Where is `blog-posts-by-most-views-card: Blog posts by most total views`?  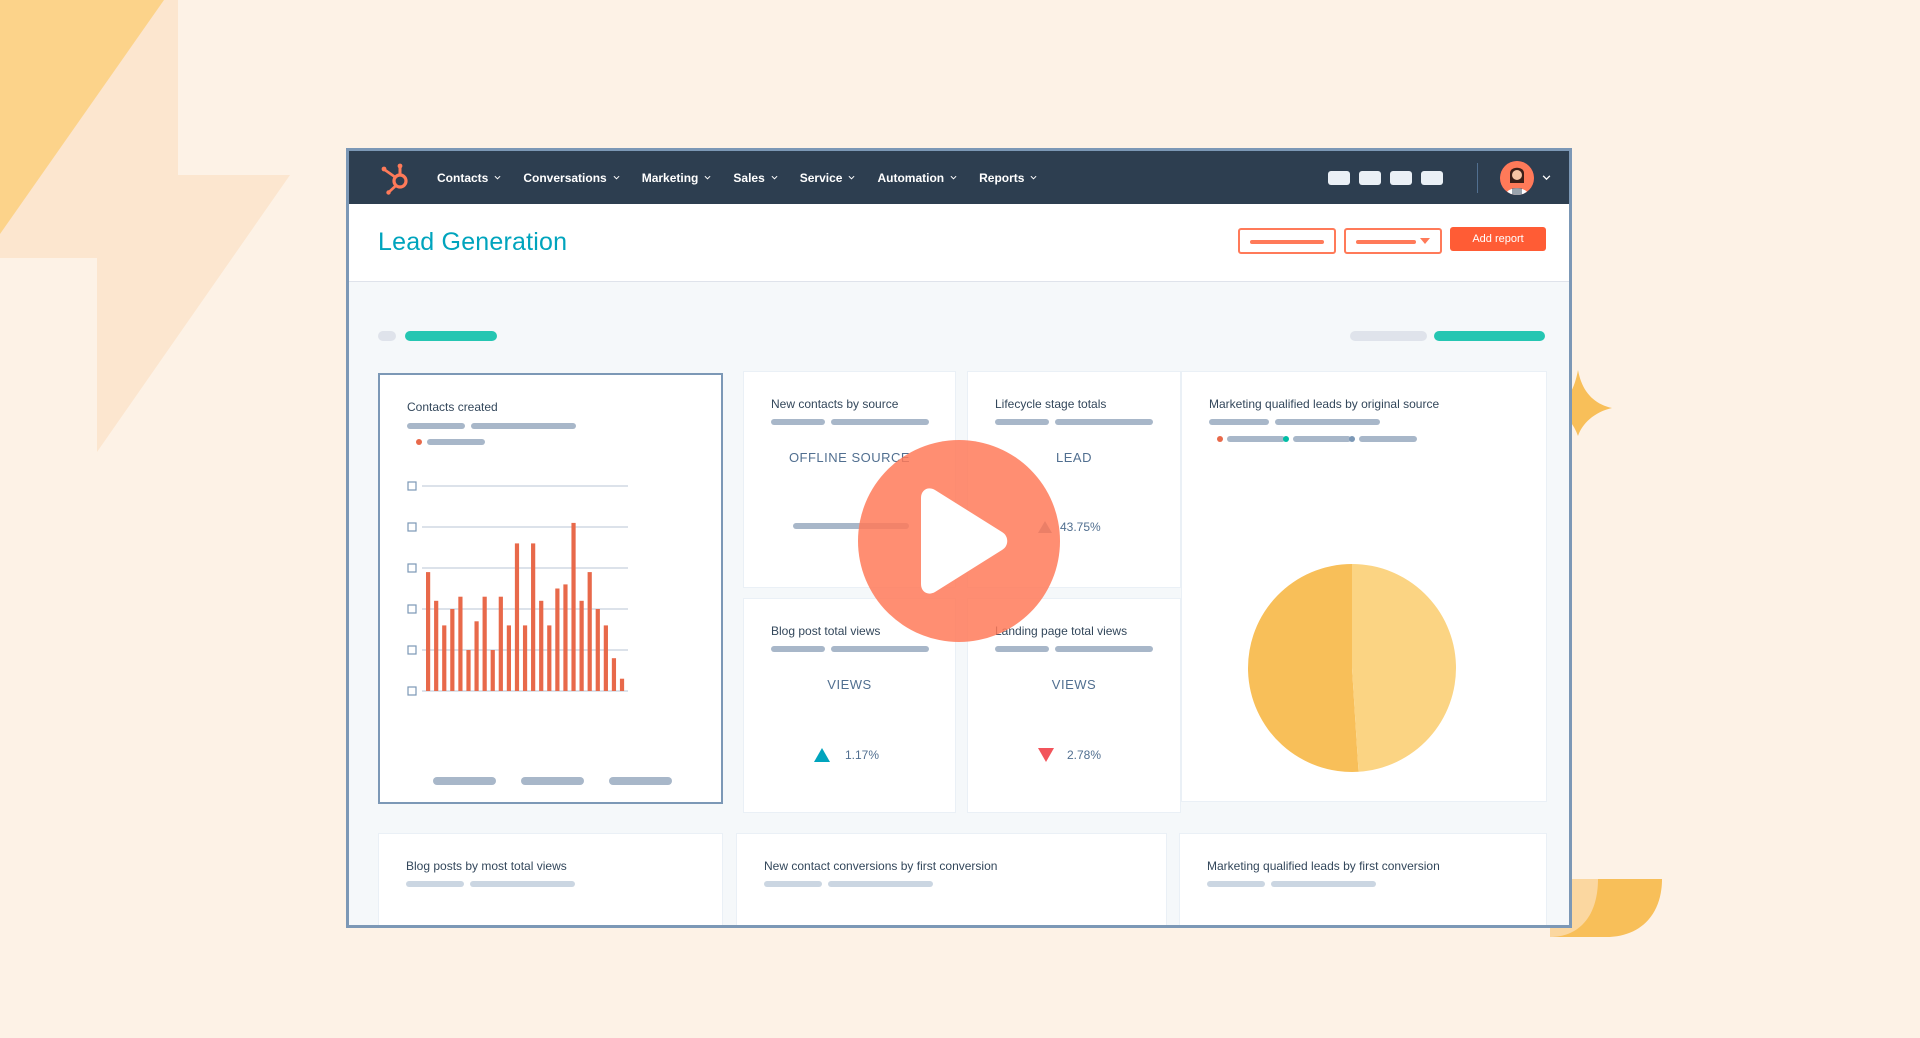
blog-posts-by-most-views-card: Blog posts by most total views is located at coordinates (550, 879).